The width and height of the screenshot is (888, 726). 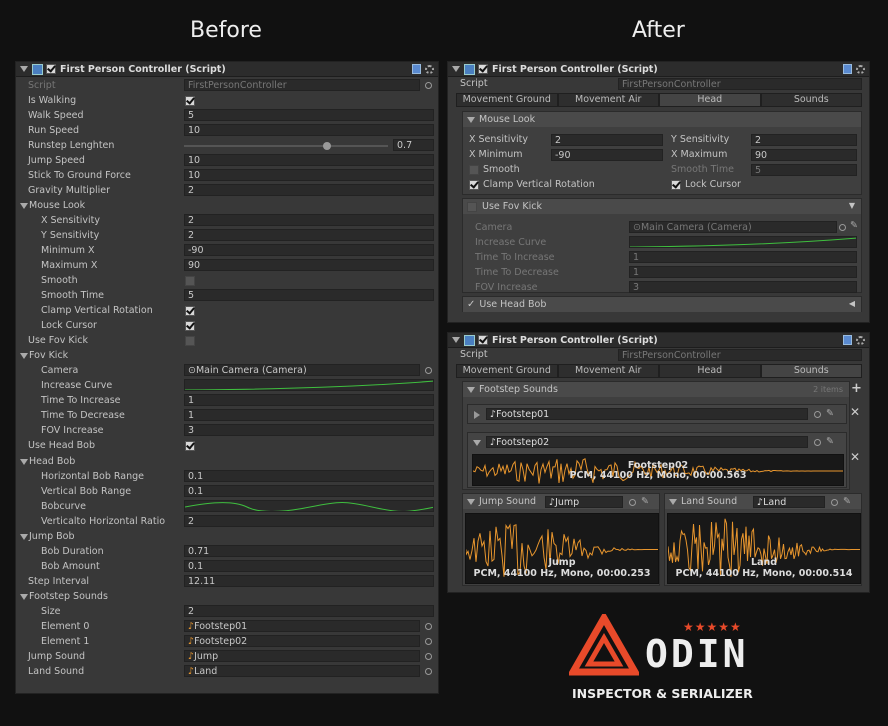 What do you see at coordinates (662, 119) in the screenshot?
I see `mouse-look-header: Mouse Look` at bounding box center [662, 119].